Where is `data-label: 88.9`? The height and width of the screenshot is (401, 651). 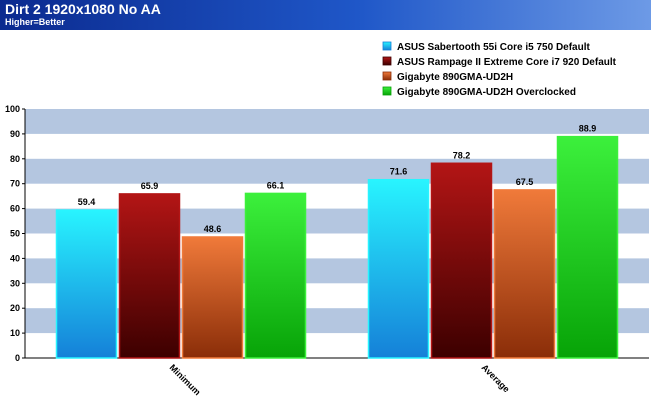
data-label: 88.9 is located at coordinates (588, 129).